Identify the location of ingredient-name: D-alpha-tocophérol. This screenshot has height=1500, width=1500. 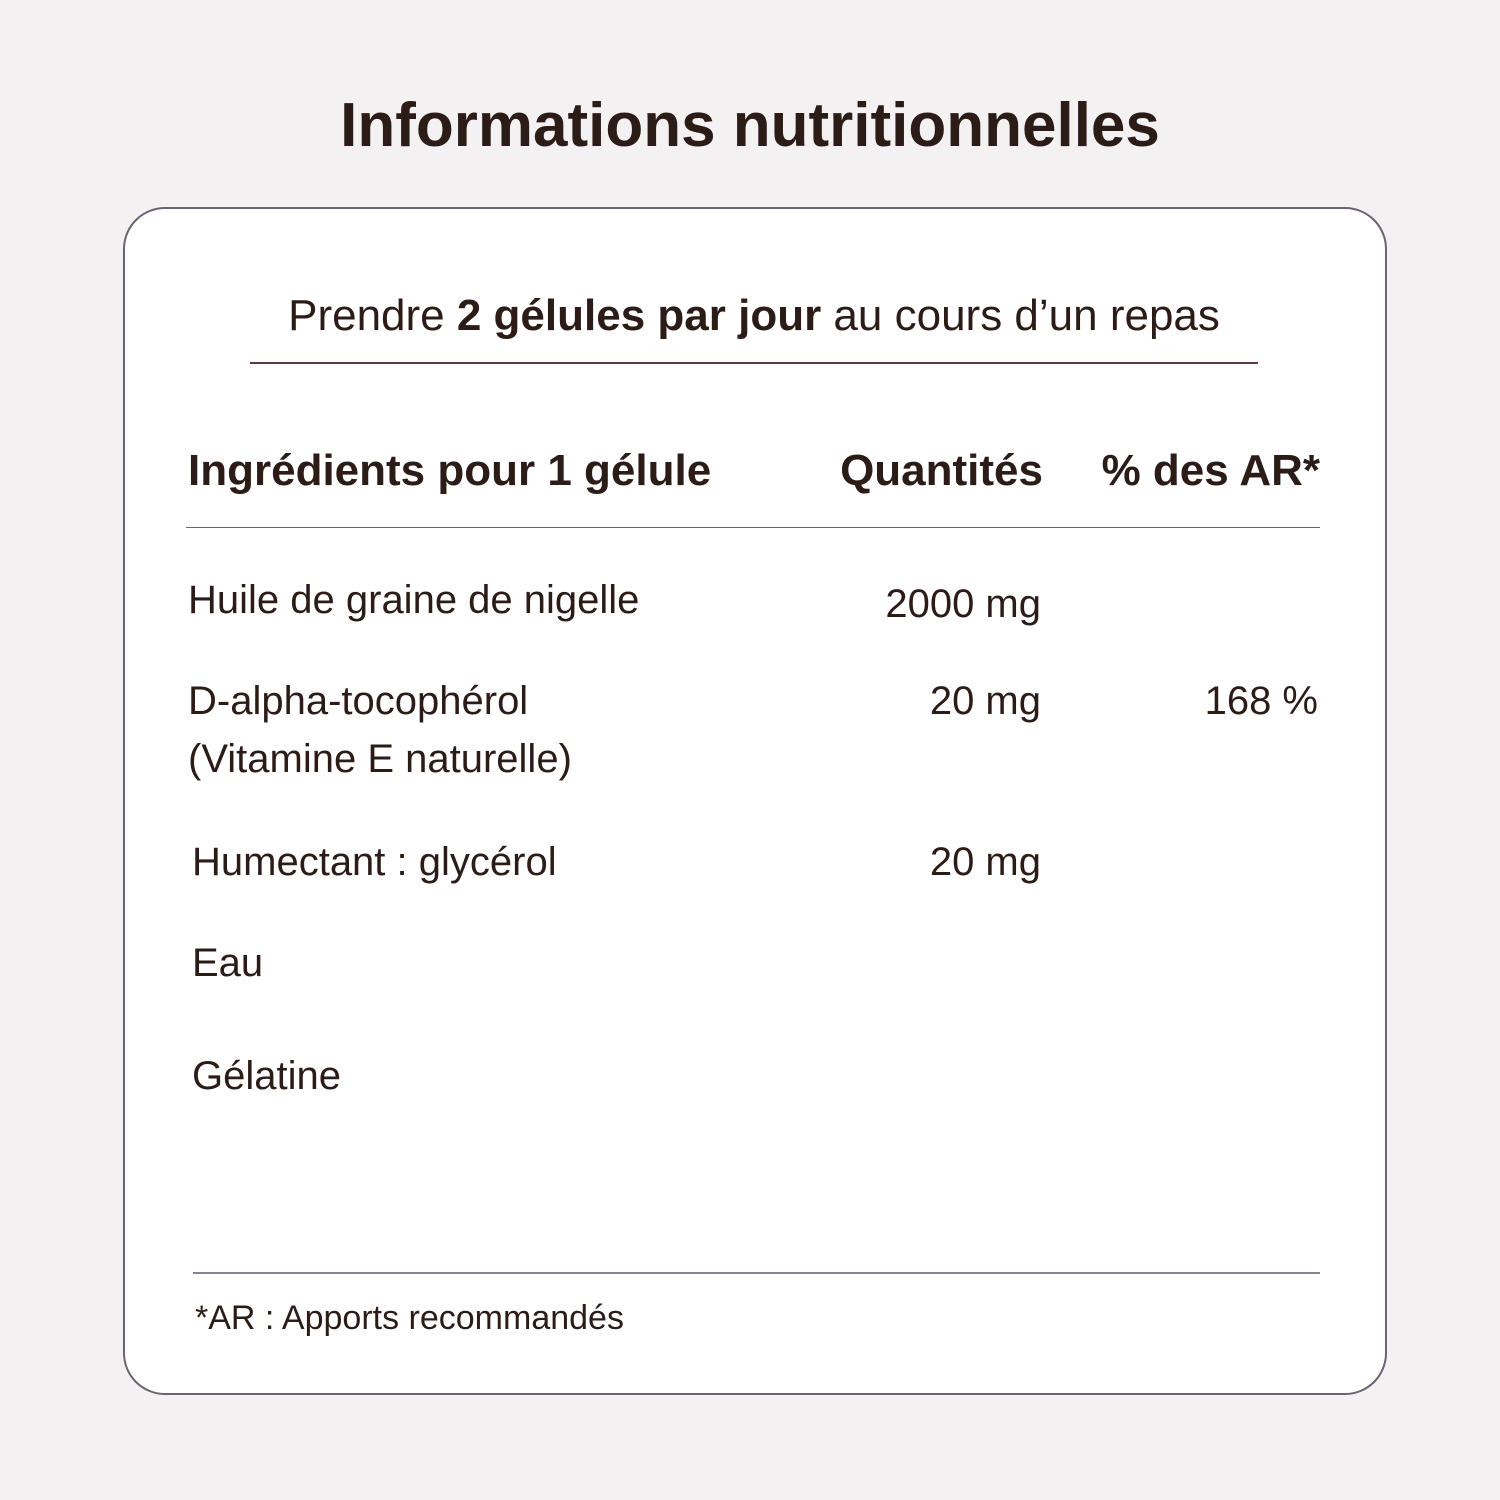
(358, 701).